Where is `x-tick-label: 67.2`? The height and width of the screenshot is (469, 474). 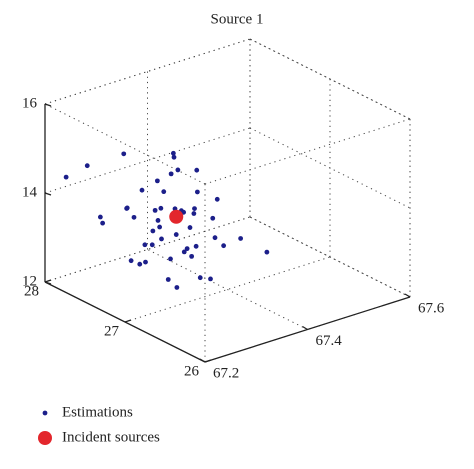 x-tick-label: 67.2 is located at coordinates (226, 373).